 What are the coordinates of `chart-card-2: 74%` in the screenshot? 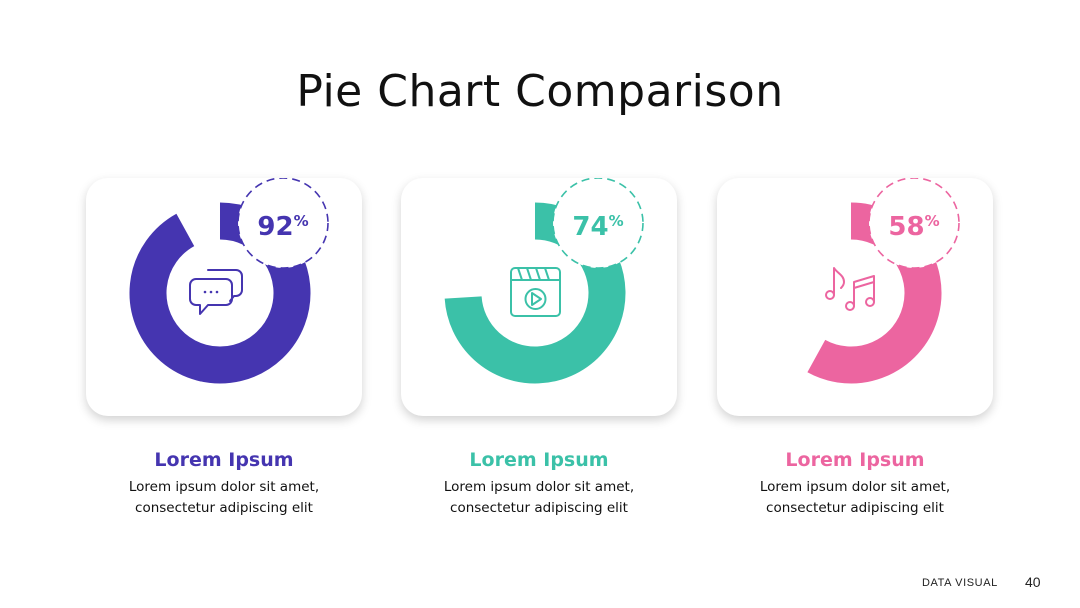 It's located at (539, 297).